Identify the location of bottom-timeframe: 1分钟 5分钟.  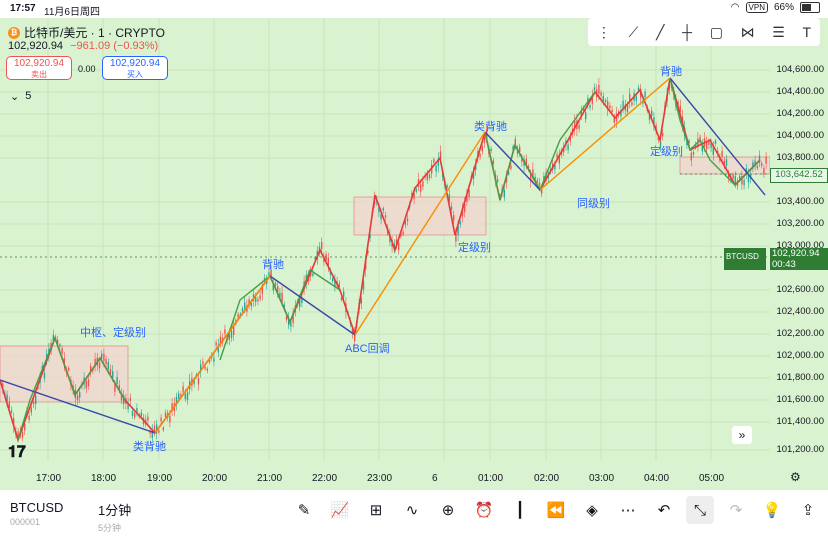
(114, 517).